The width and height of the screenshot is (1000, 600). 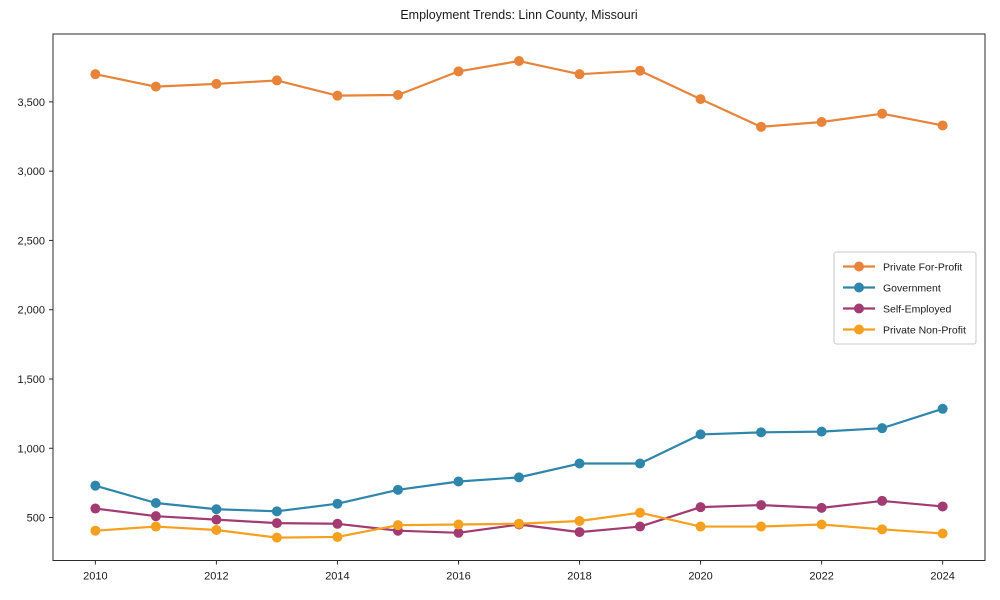 I want to click on x-axis-tick-label: 2024, so click(x=942, y=577).